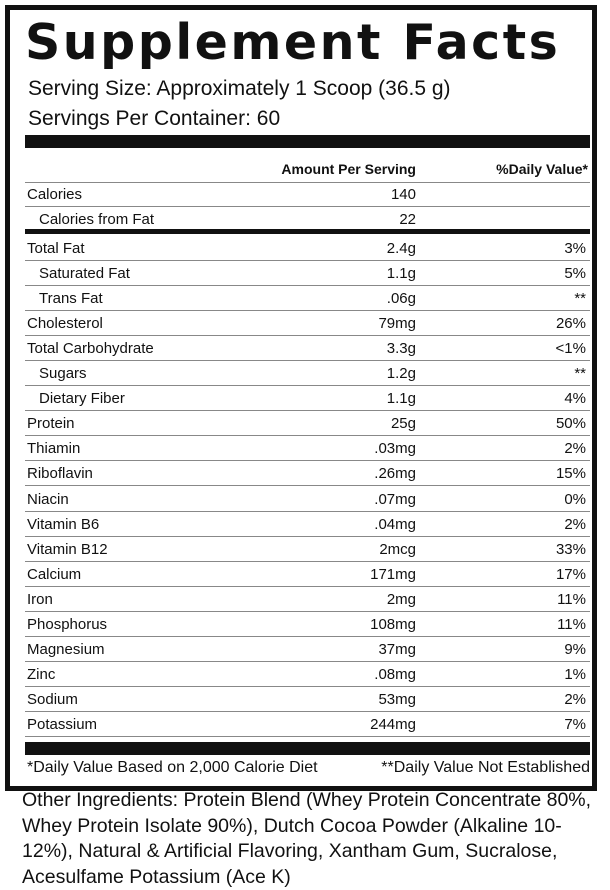 This screenshot has height=890, width=610. What do you see at coordinates (570, 324) in the screenshot?
I see `daily-value: 26%` at bounding box center [570, 324].